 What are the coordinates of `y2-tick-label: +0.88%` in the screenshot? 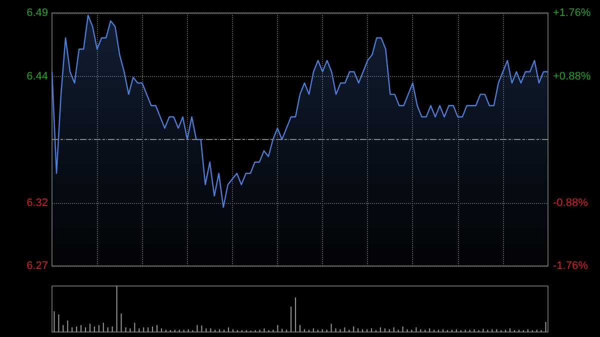 It's located at (572, 76).